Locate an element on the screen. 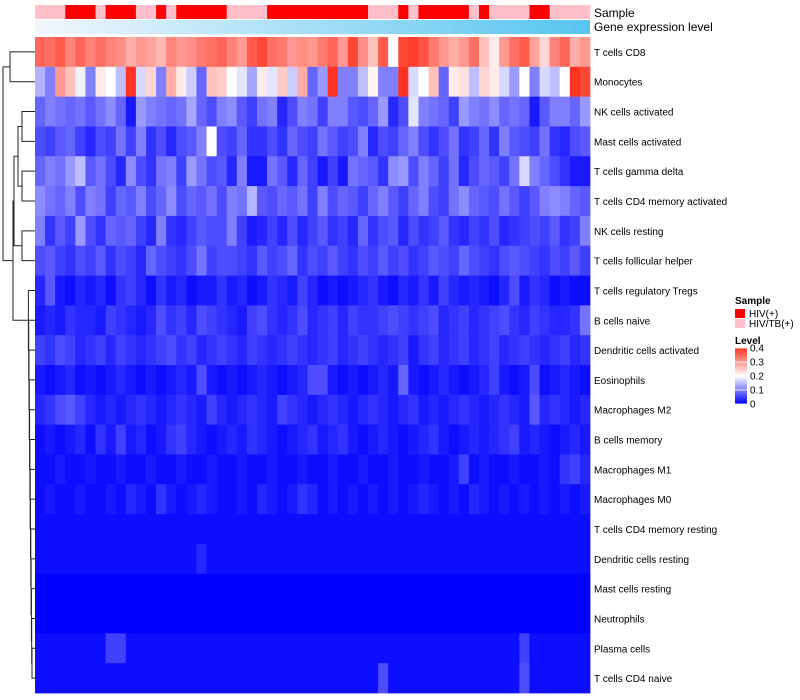 This screenshot has height=700, width=800. row-label: Dendritic cells resting is located at coordinates (641, 560).